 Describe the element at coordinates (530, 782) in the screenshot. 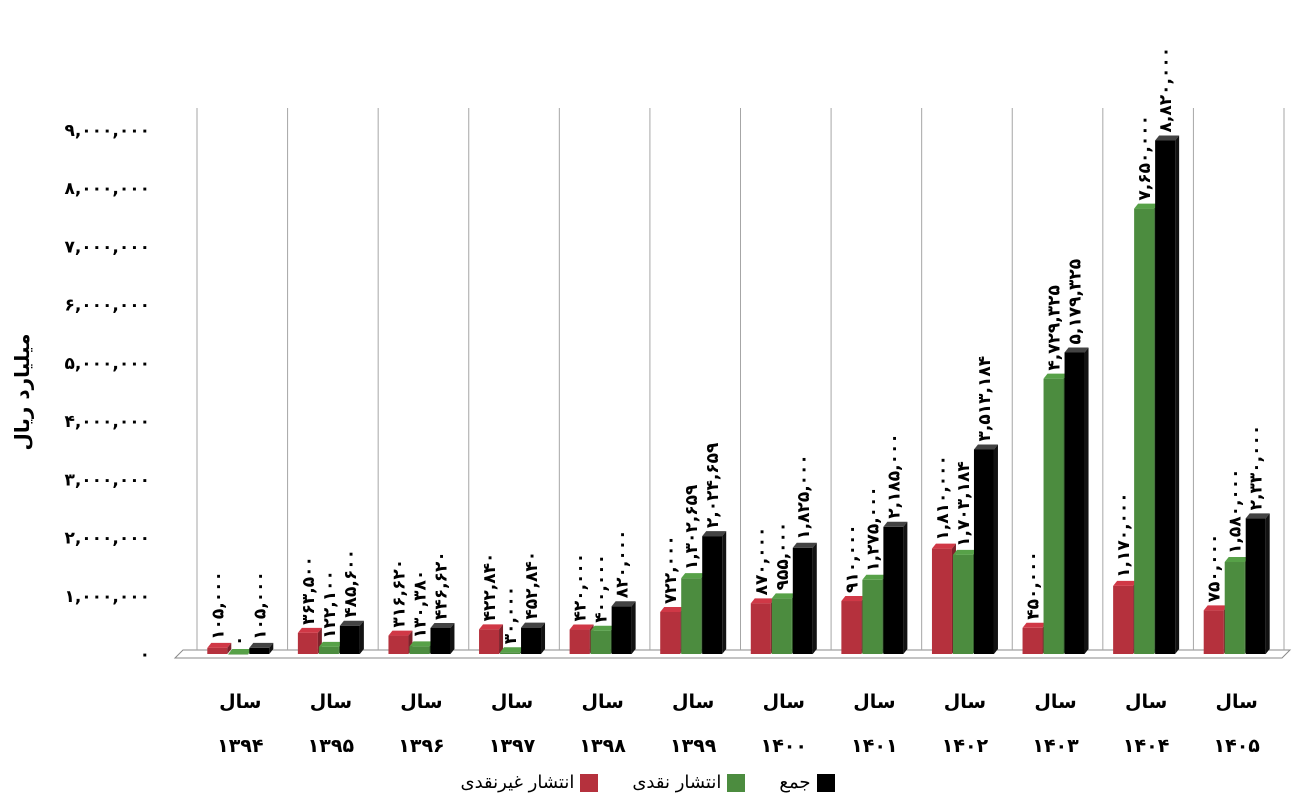

I see `legend-item-noncash: انتشار غیرنقدی` at that location.